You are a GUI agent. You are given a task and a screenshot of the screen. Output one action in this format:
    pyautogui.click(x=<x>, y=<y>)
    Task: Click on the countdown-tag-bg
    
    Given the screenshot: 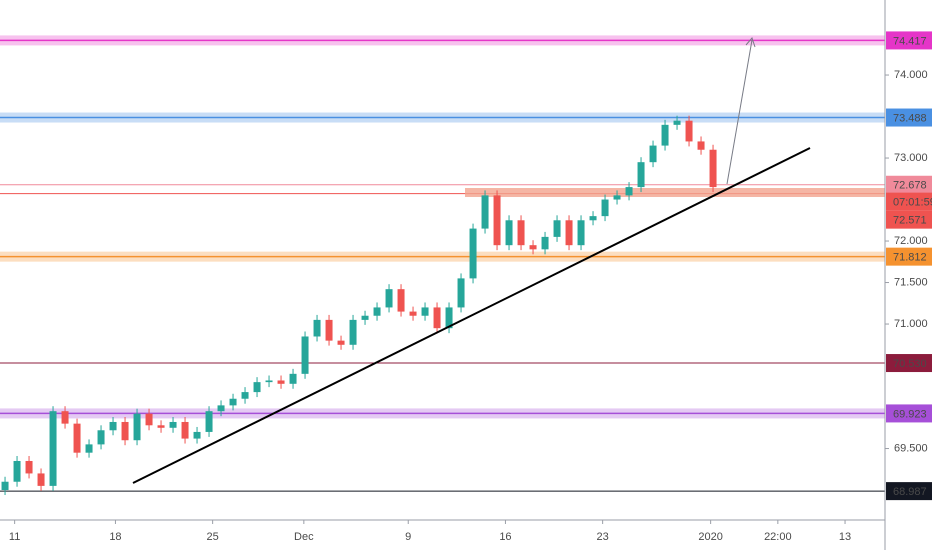 What is the action you would take?
    pyautogui.click(x=909, y=201)
    